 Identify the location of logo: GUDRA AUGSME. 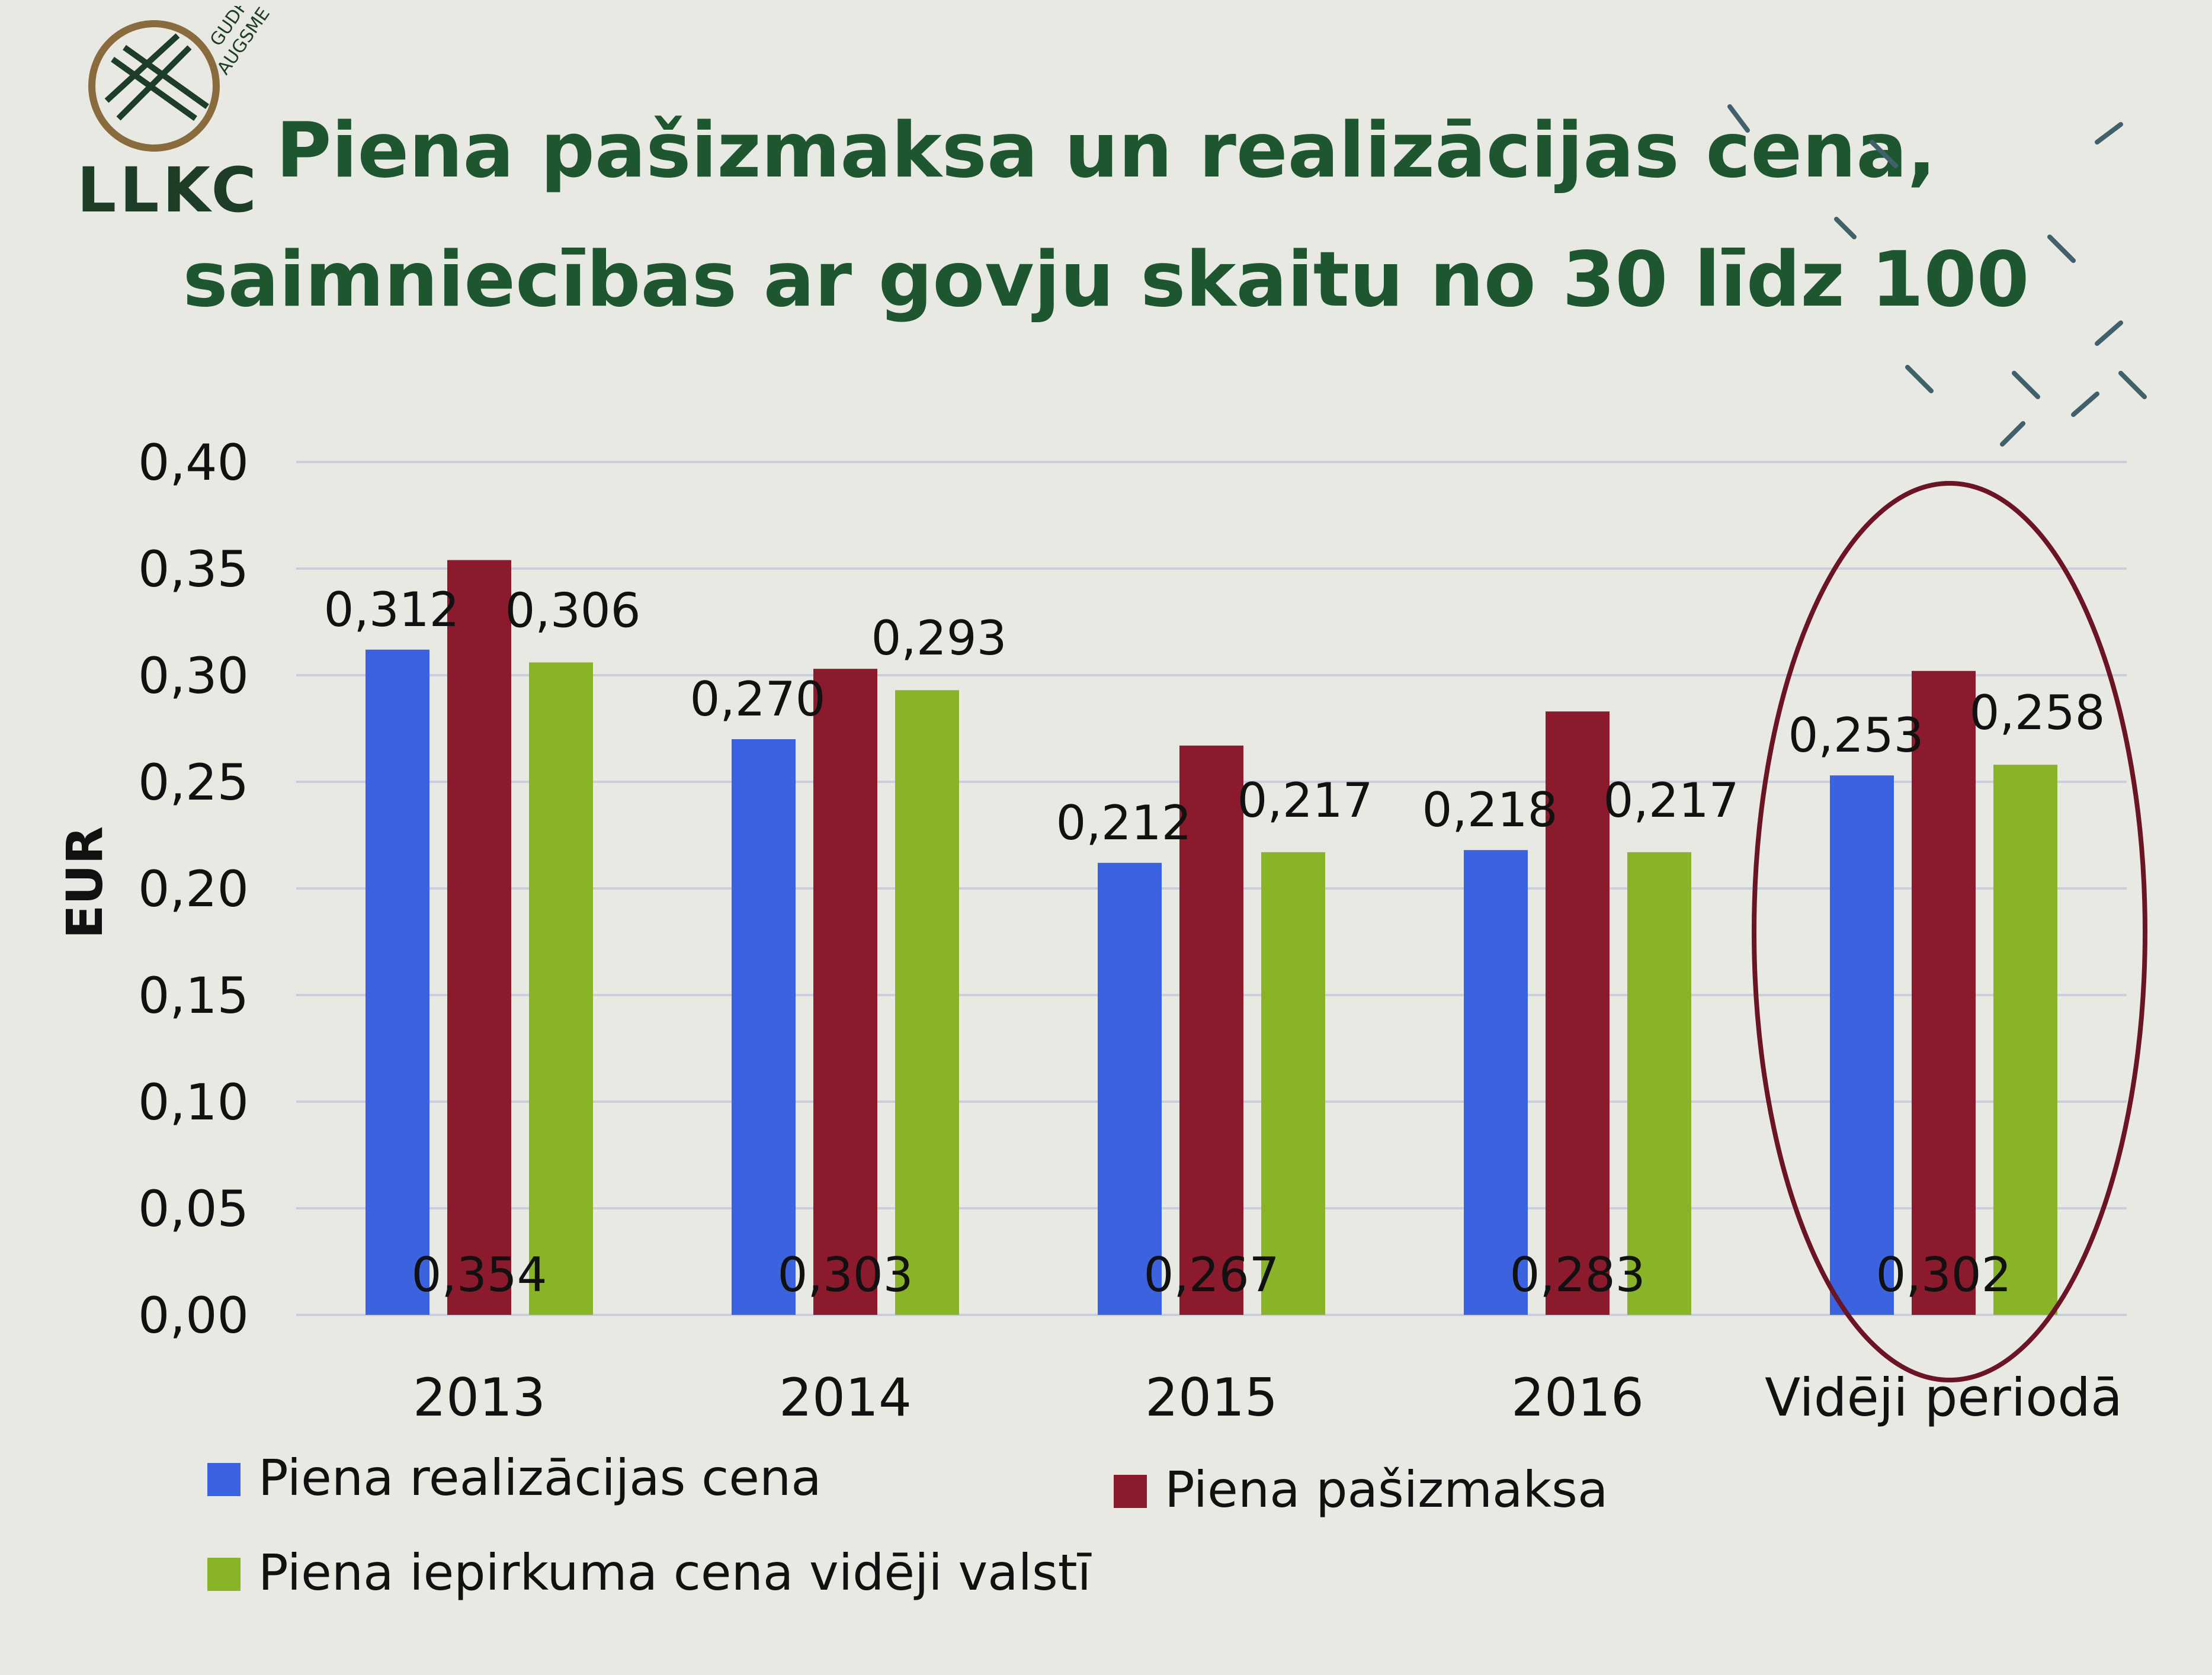
(177, 110).